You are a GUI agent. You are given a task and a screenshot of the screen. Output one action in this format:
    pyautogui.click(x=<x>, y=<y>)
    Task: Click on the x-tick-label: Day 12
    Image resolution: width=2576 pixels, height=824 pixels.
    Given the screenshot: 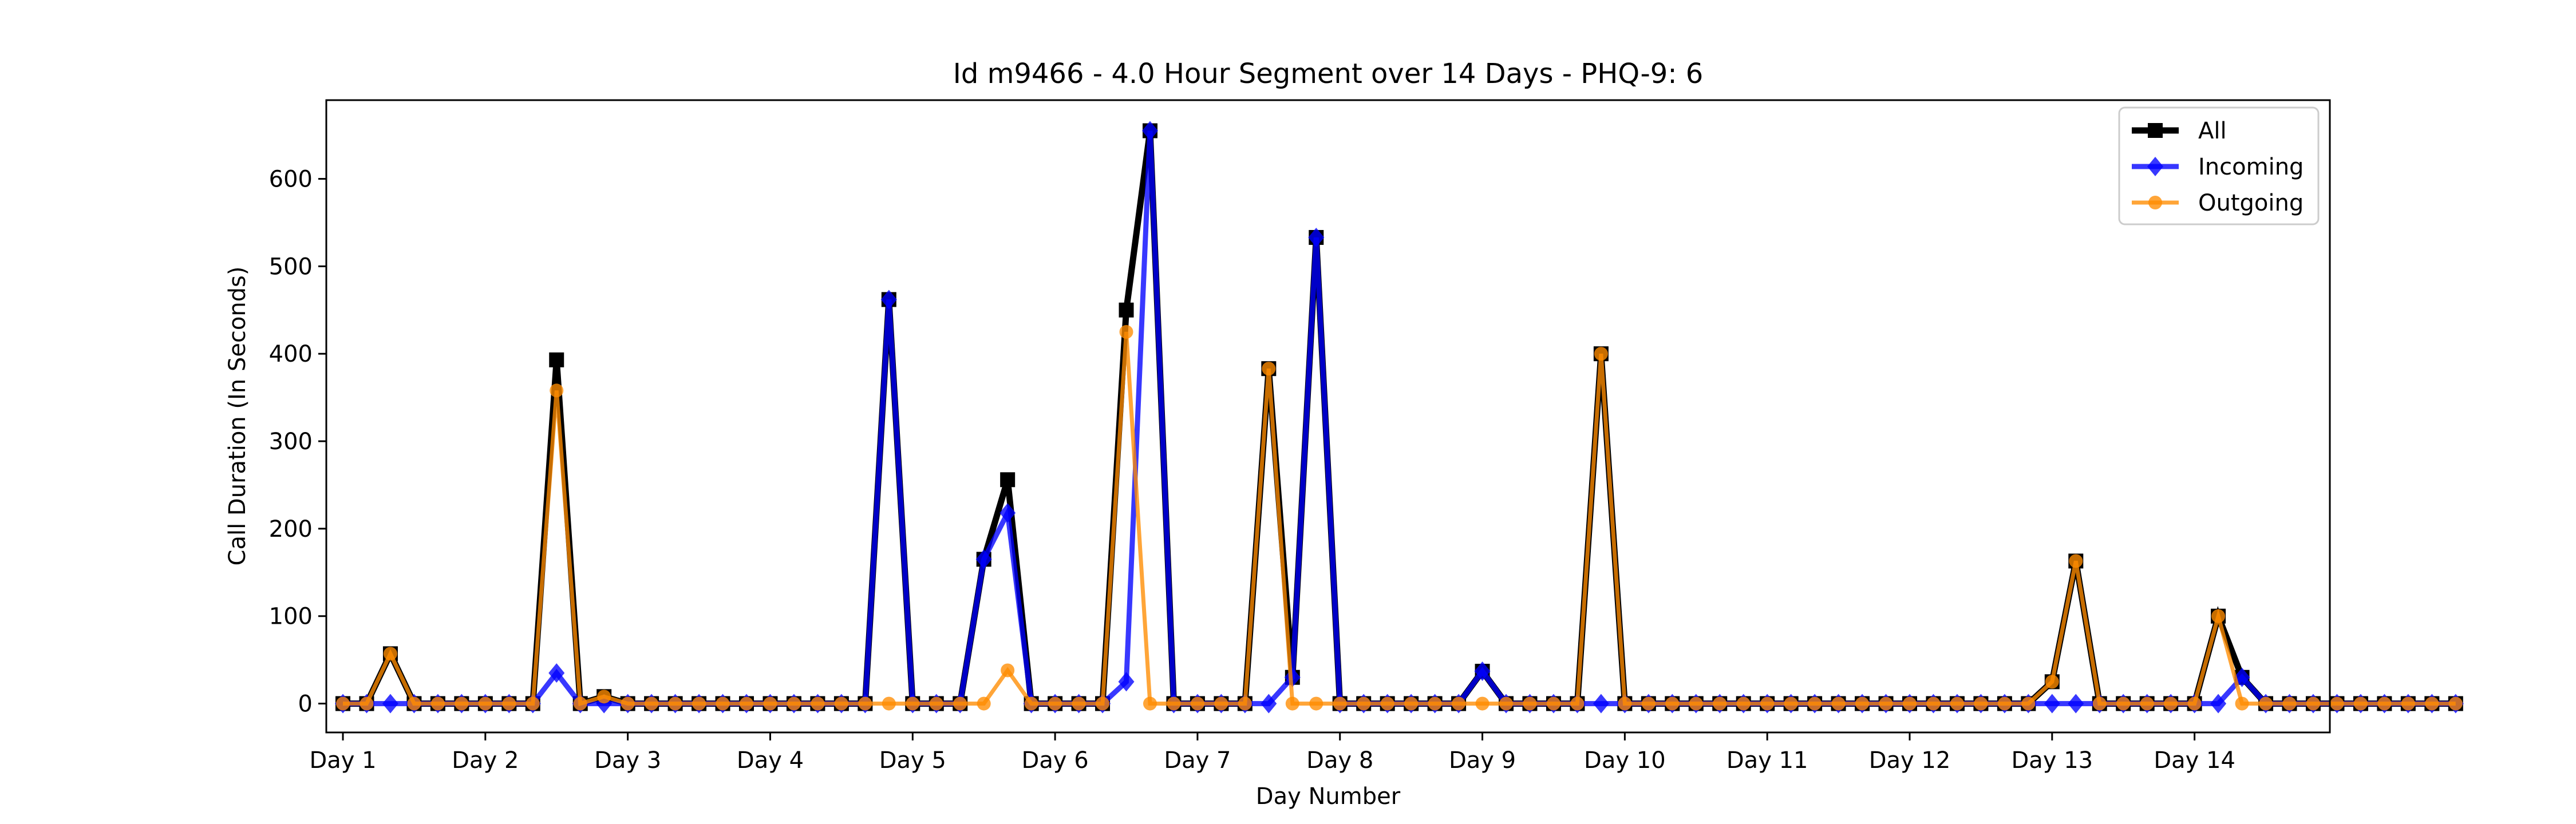 What is the action you would take?
    pyautogui.click(x=1910, y=760)
    